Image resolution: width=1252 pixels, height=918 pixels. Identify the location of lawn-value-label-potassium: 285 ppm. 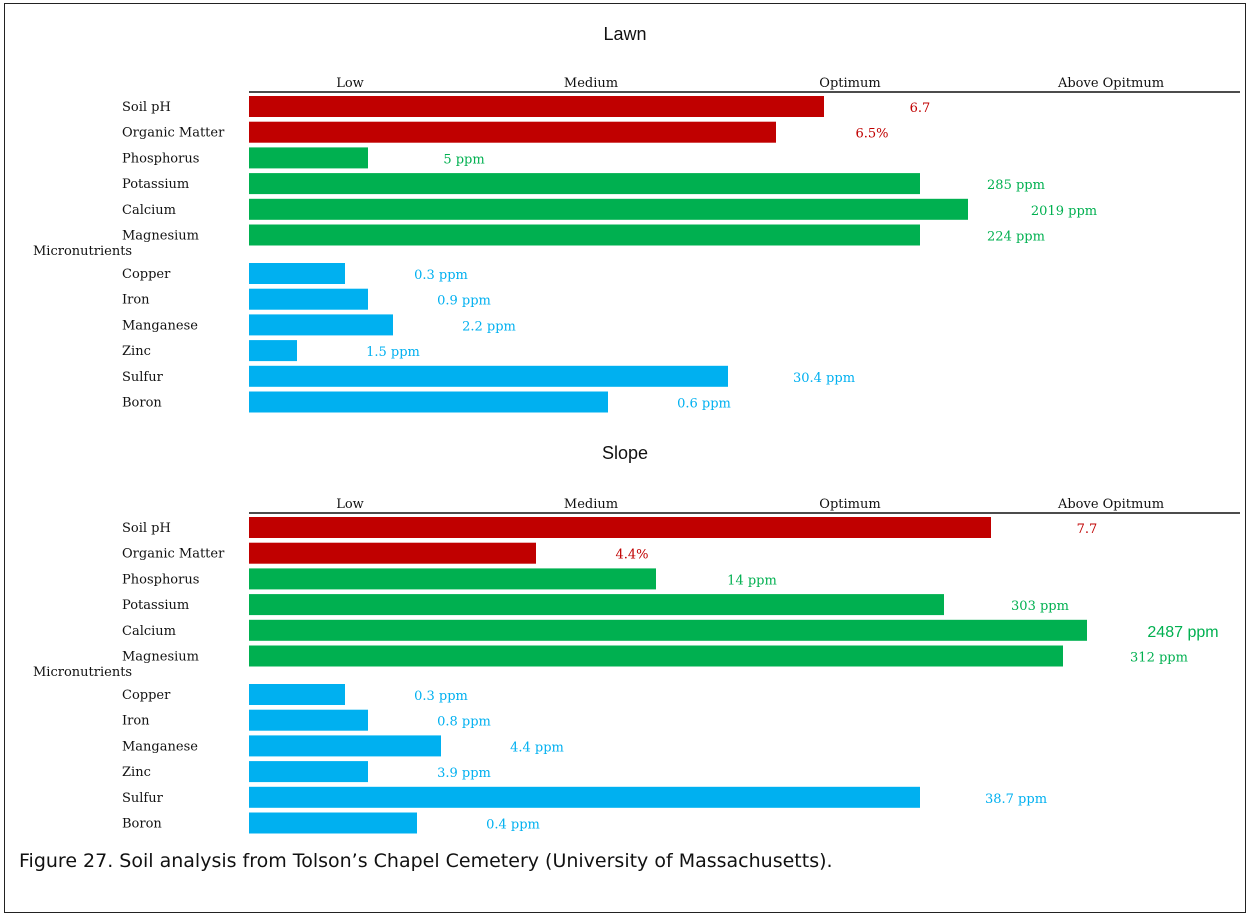
(1016, 185).